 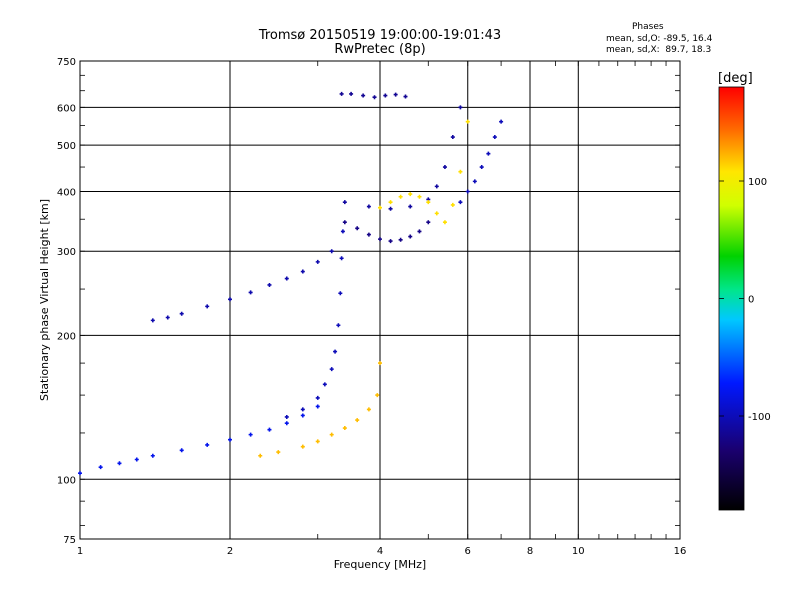 I want to click on y-tick-label: 300, so click(x=66, y=252).